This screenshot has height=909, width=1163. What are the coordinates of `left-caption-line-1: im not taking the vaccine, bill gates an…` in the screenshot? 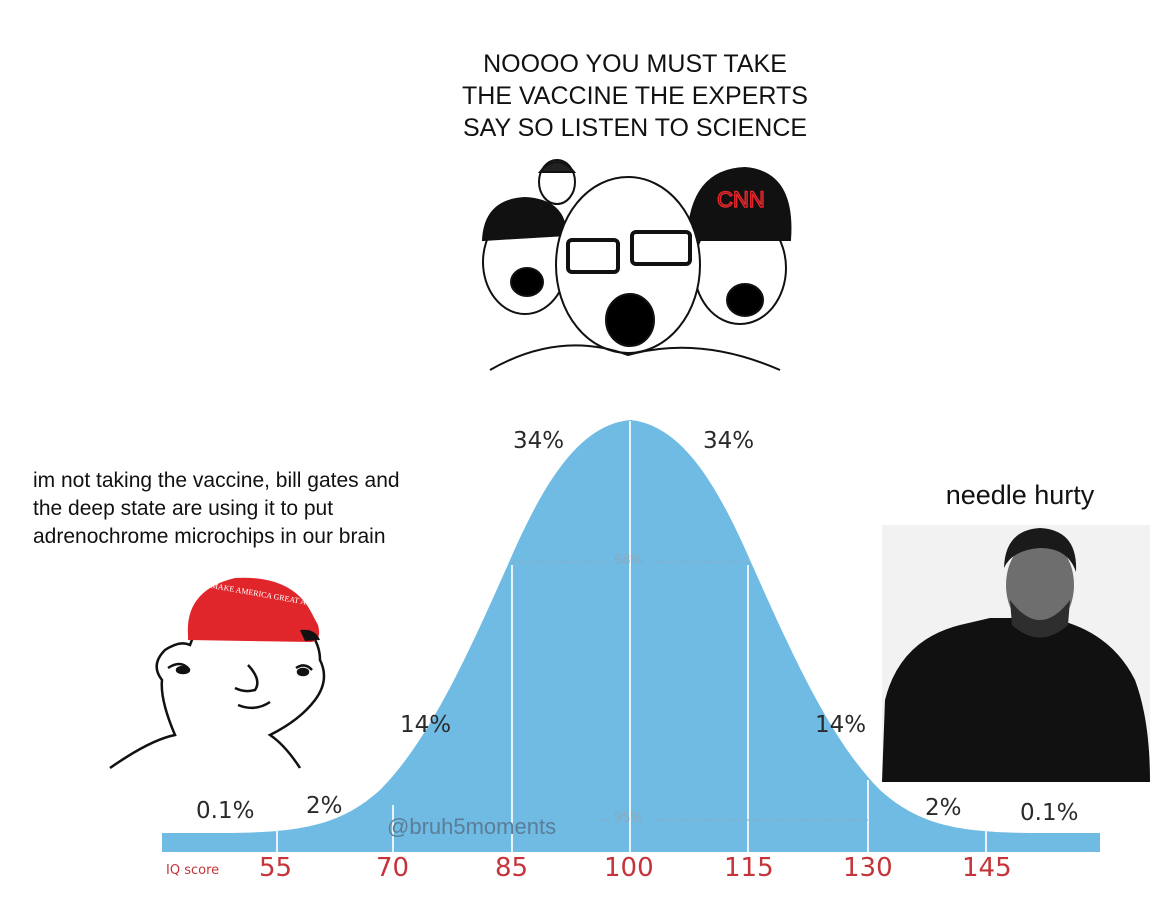 It's located at (216, 480).